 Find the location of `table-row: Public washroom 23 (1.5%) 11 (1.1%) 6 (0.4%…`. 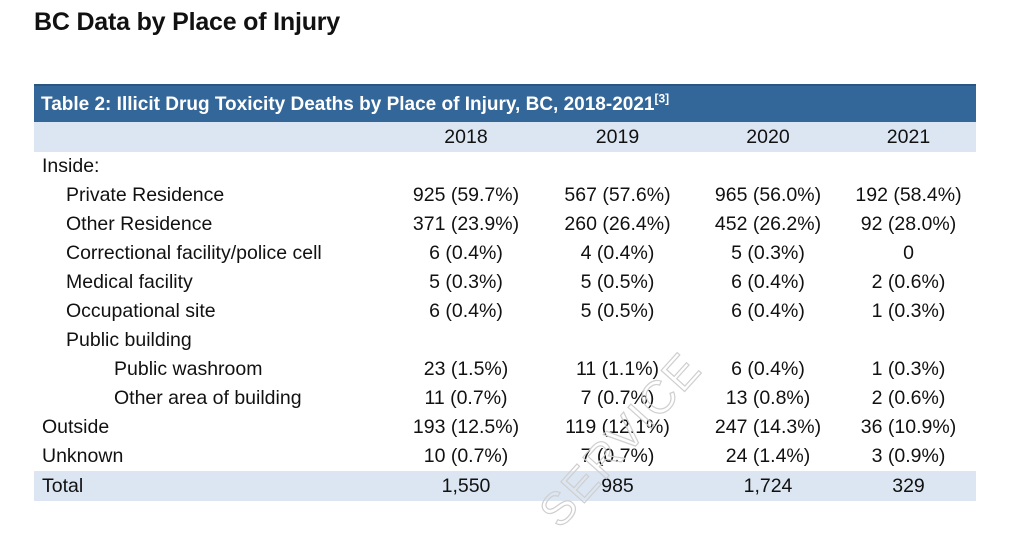

table-row: Public washroom 23 (1.5%) 11 (1.1%) 6 (0.4%… is located at coordinates (505, 369).